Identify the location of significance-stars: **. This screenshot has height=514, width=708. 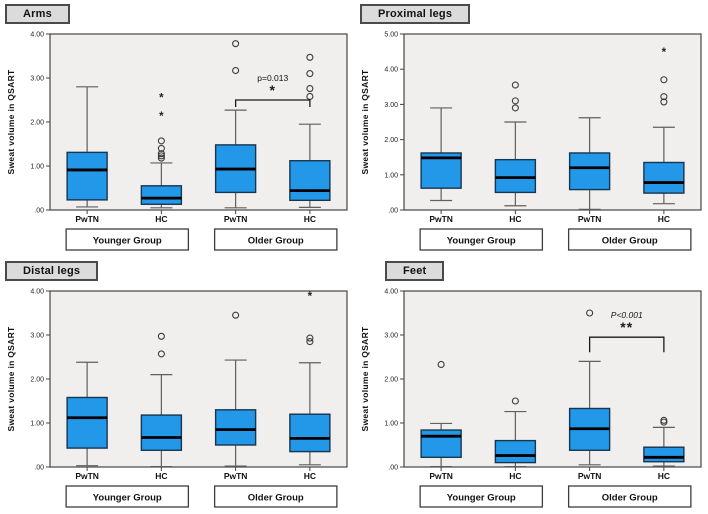
(626, 327).